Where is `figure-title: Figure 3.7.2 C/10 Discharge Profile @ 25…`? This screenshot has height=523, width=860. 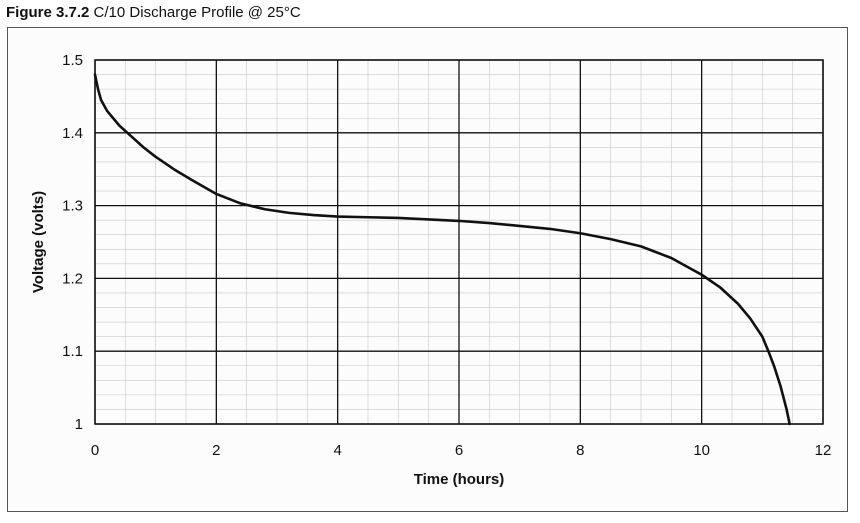
figure-title: Figure 3.7.2 C/10 Discharge Profile @ 25… is located at coordinates (153, 12).